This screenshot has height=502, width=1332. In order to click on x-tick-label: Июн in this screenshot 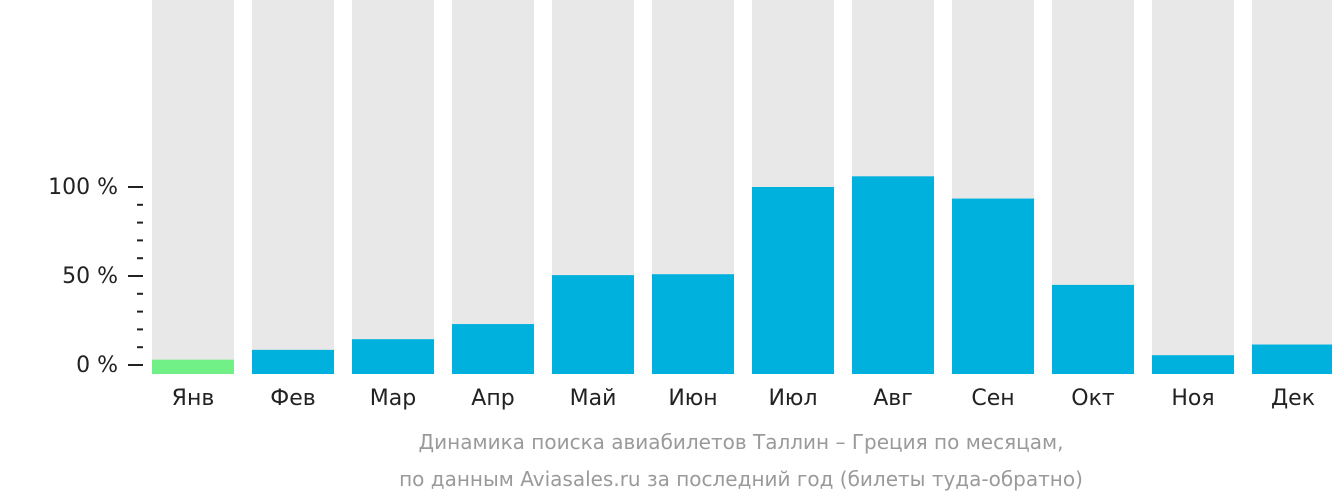, I will do `click(692, 398)`.